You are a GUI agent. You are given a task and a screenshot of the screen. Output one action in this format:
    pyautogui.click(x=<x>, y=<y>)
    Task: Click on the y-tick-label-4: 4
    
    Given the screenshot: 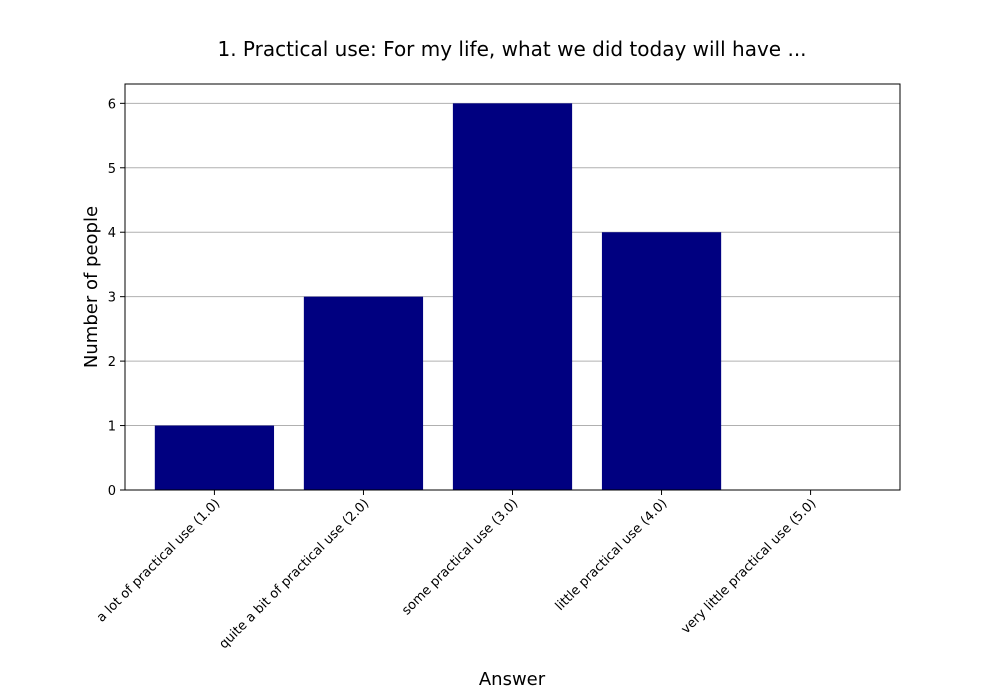 What is the action you would take?
    pyautogui.click(x=112, y=233)
    